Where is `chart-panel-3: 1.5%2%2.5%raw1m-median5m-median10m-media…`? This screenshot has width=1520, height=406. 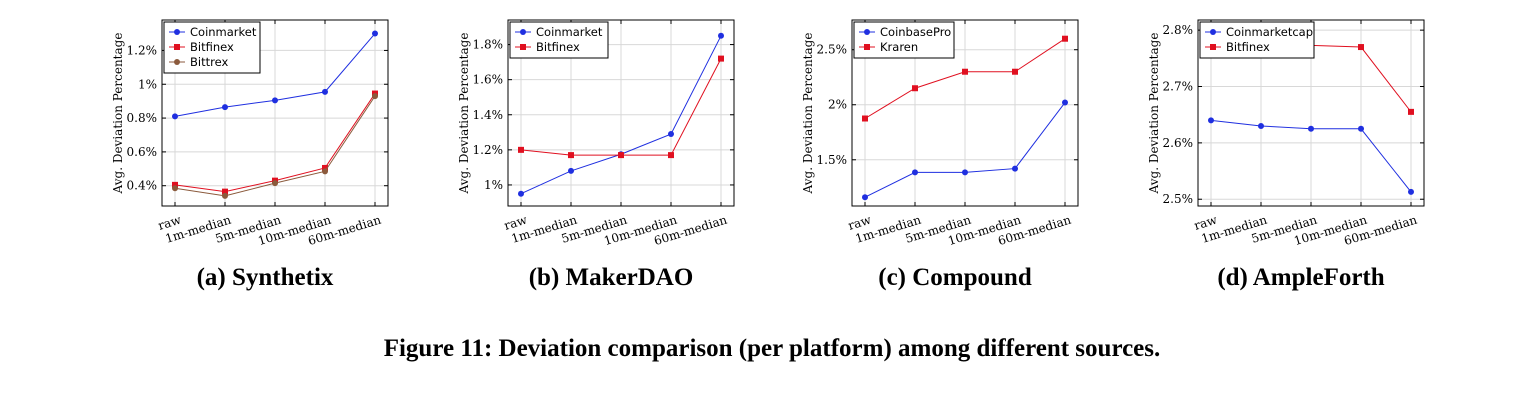
chart-panel-3: 1.5%2%2.5%raw1m-median5m-median10m-media… is located at coordinates (940, 155).